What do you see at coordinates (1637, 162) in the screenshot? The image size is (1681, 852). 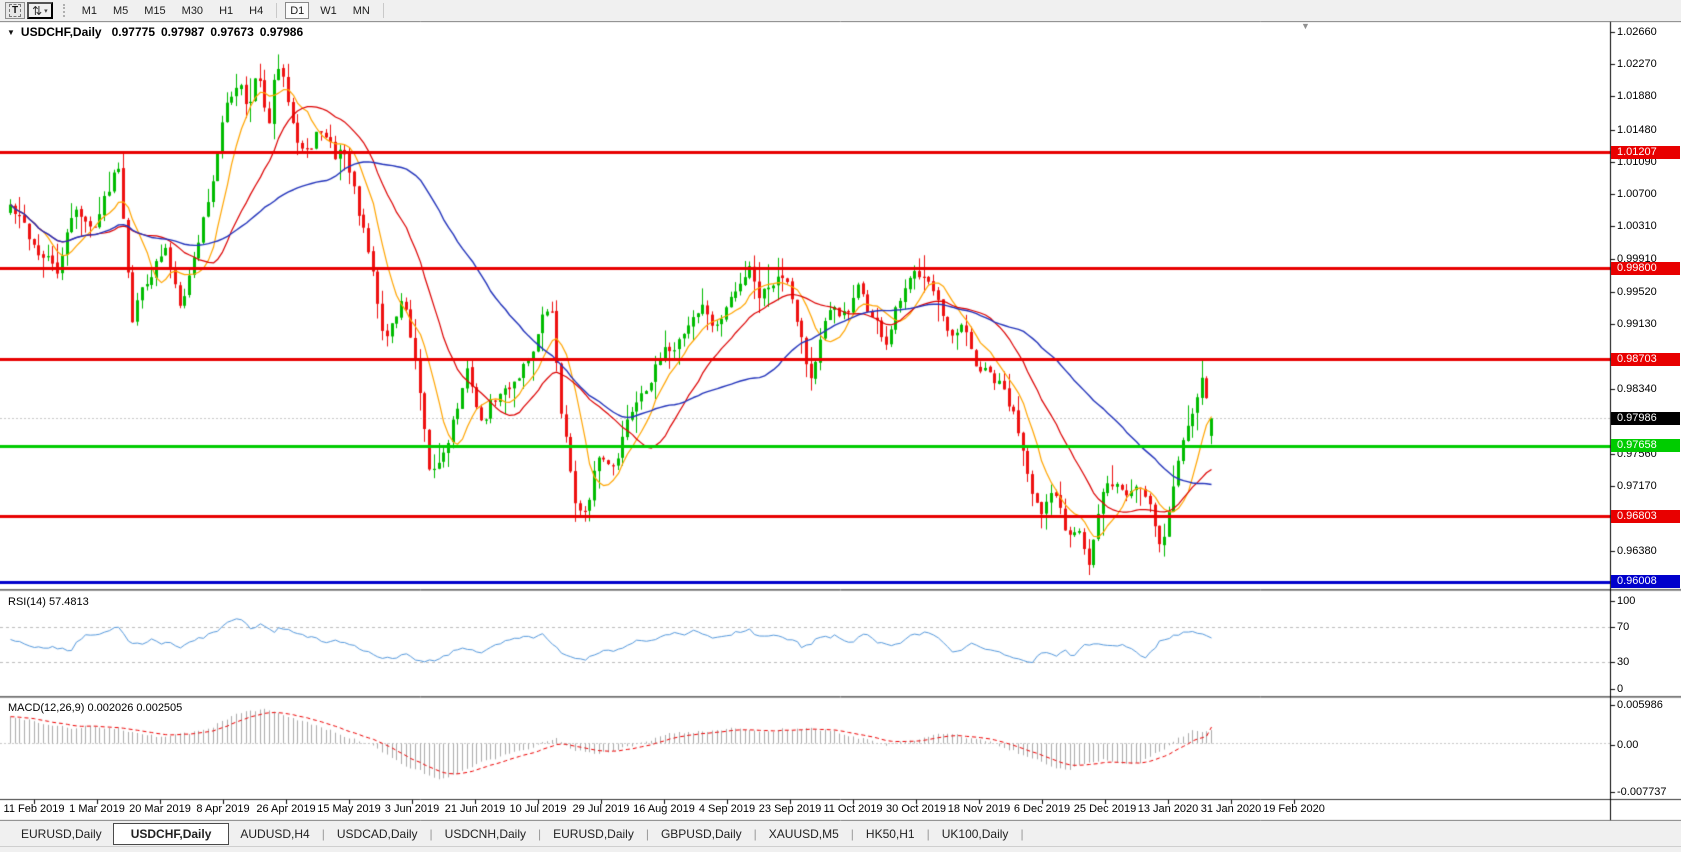 I see `price-axis-tick: 1.01090` at bounding box center [1637, 162].